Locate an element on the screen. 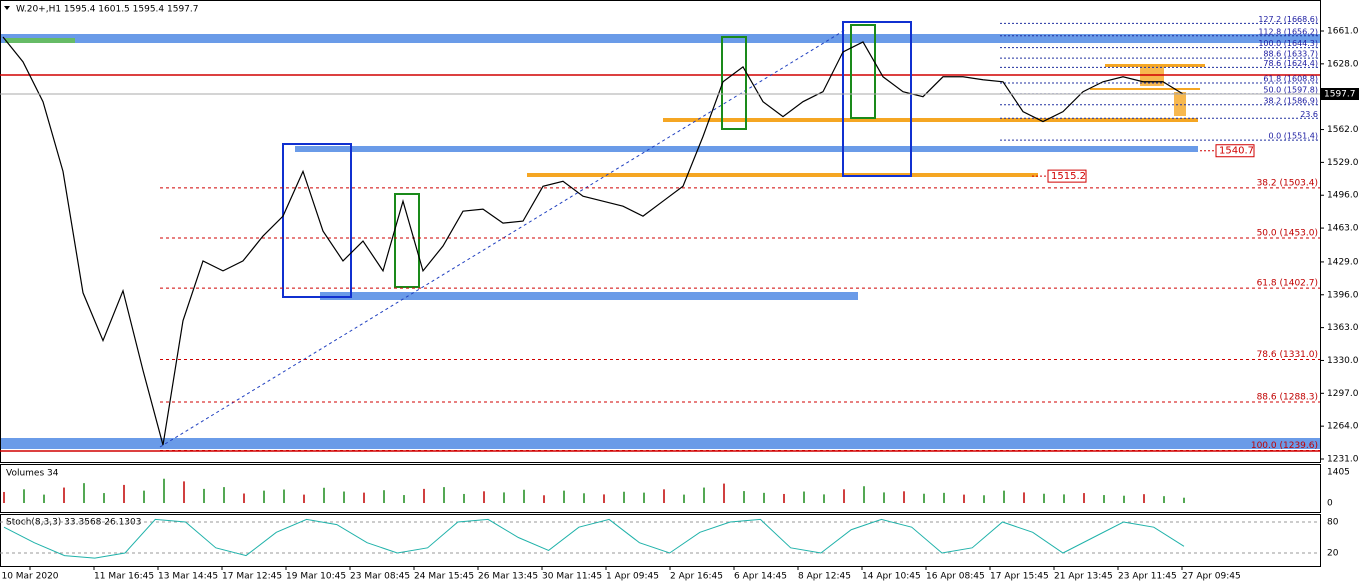 This screenshot has width=1362, height=585. price-tick-label: 1628.0 is located at coordinates (1343, 64).